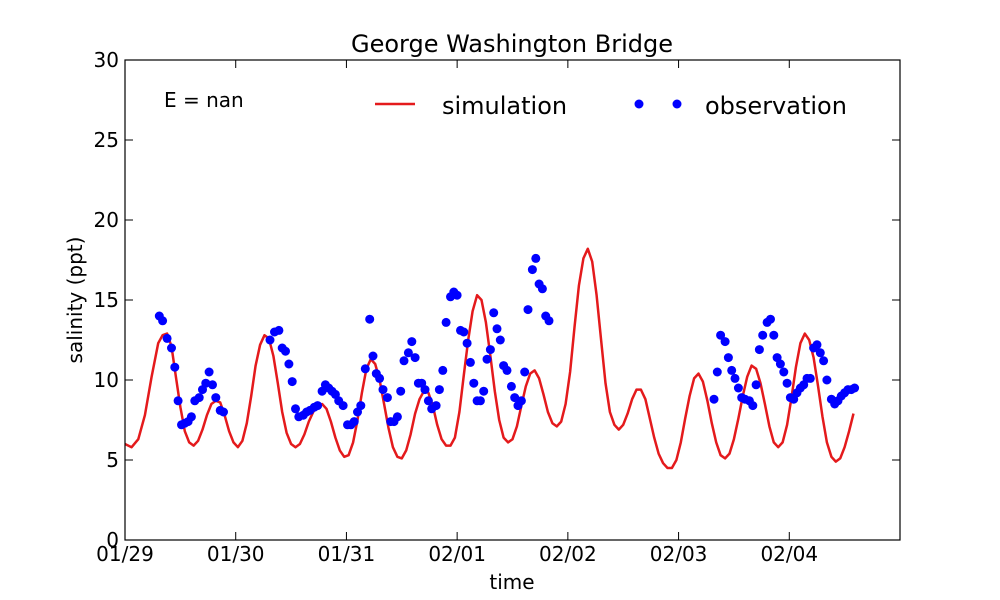  Describe the element at coordinates (511, 582) in the screenshot. I see `x-axis-label: time` at that location.